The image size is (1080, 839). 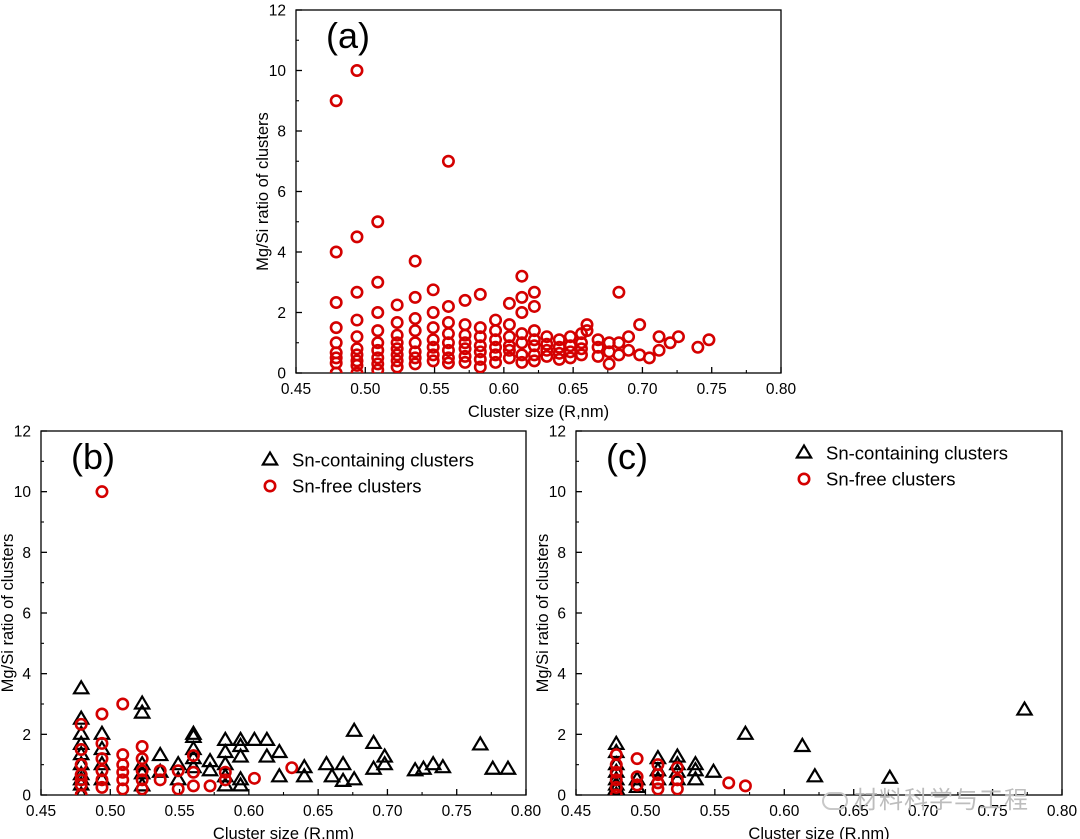 What do you see at coordinates (901, 466) in the screenshot?
I see `legend: Sn-containing clusters Sn-free clusters` at bounding box center [901, 466].